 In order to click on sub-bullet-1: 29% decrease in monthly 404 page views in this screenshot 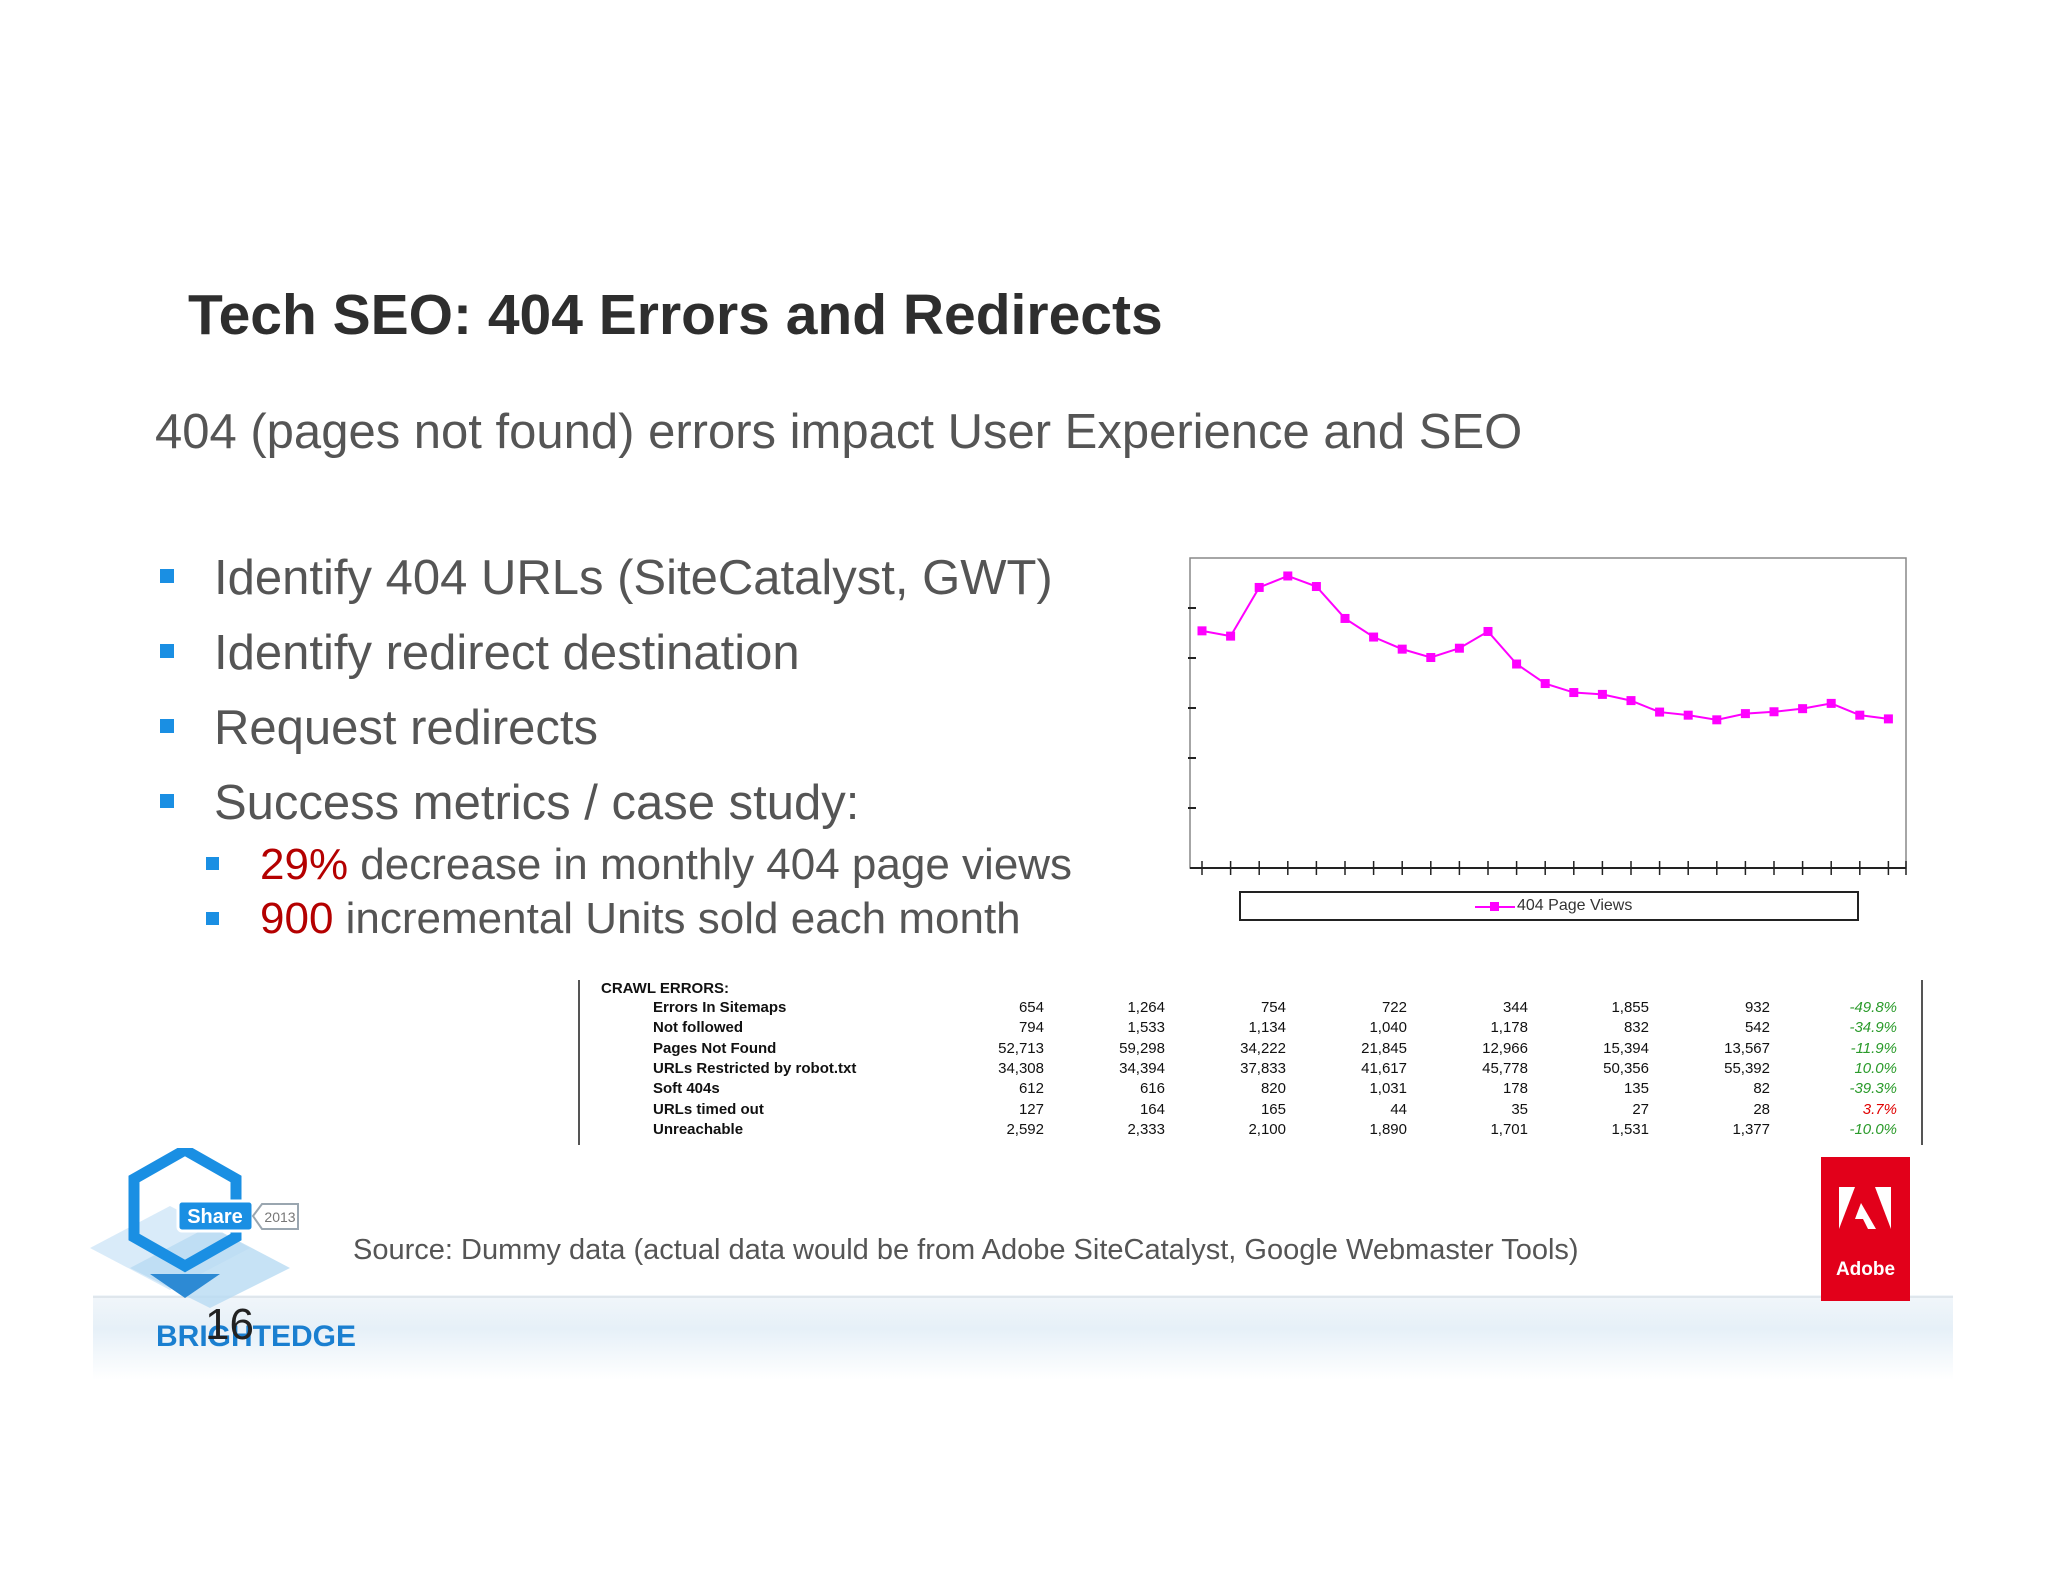, I will do `click(666, 865)`.